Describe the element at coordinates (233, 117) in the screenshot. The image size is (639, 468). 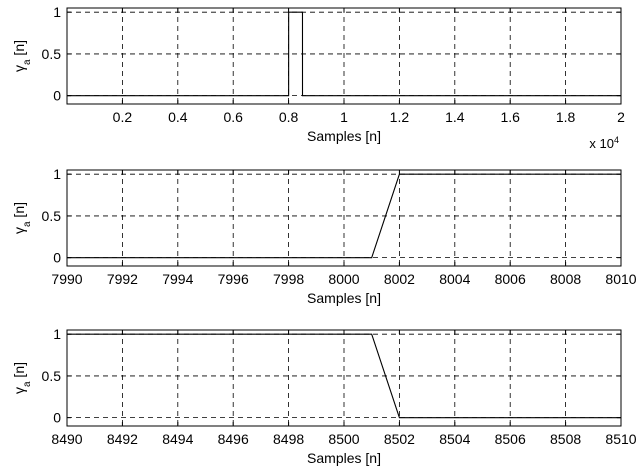
I see `x-tick-label: 0.6` at that location.